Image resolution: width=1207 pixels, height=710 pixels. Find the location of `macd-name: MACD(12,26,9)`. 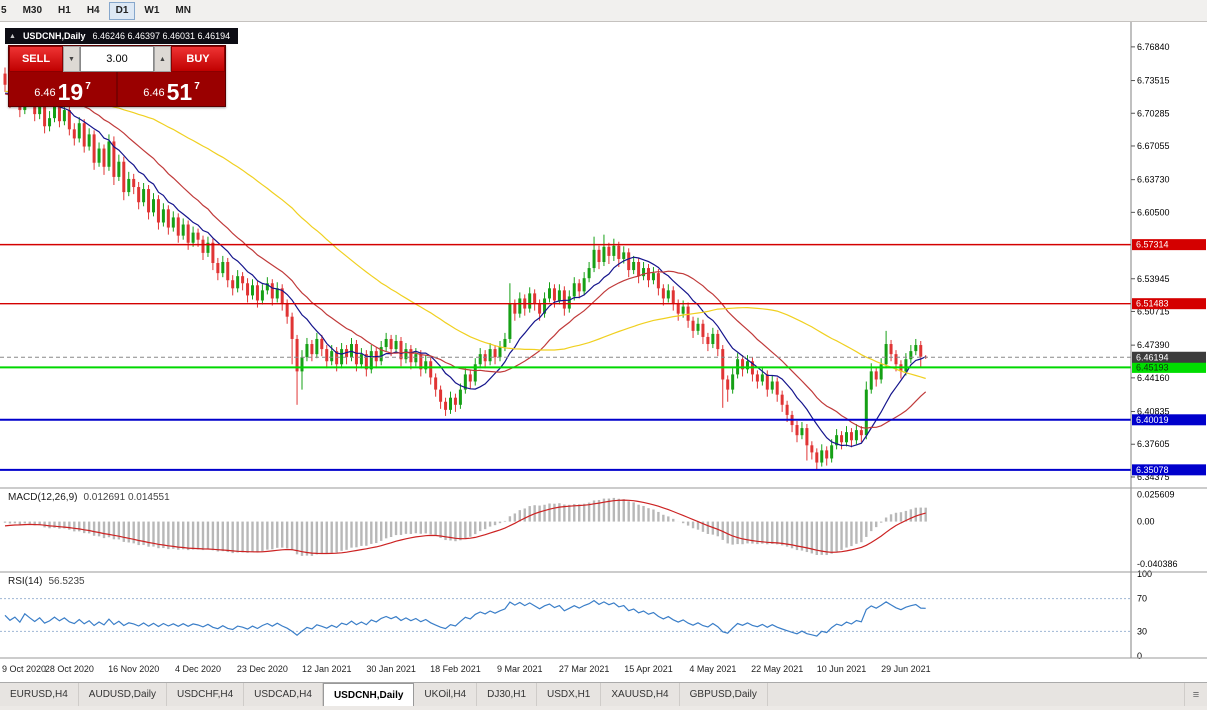

macd-name: MACD(12,26,9) is located at coordinates (43, 497).